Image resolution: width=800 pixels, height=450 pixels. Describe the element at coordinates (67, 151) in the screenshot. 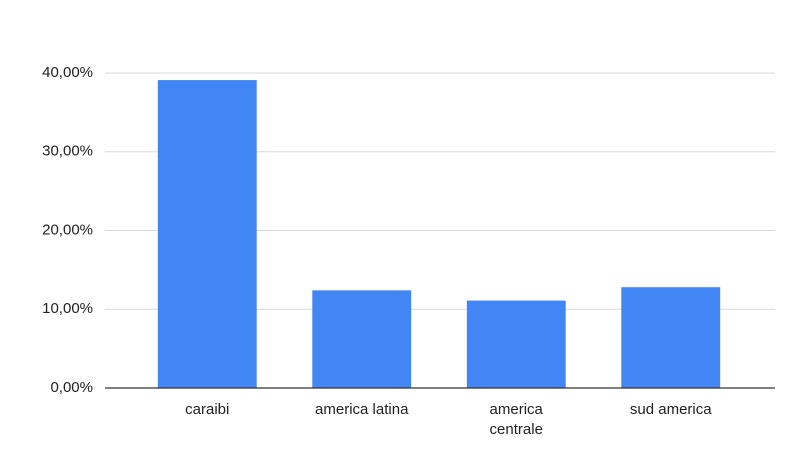

I see `y-tick-label: 30,00%` at that location.